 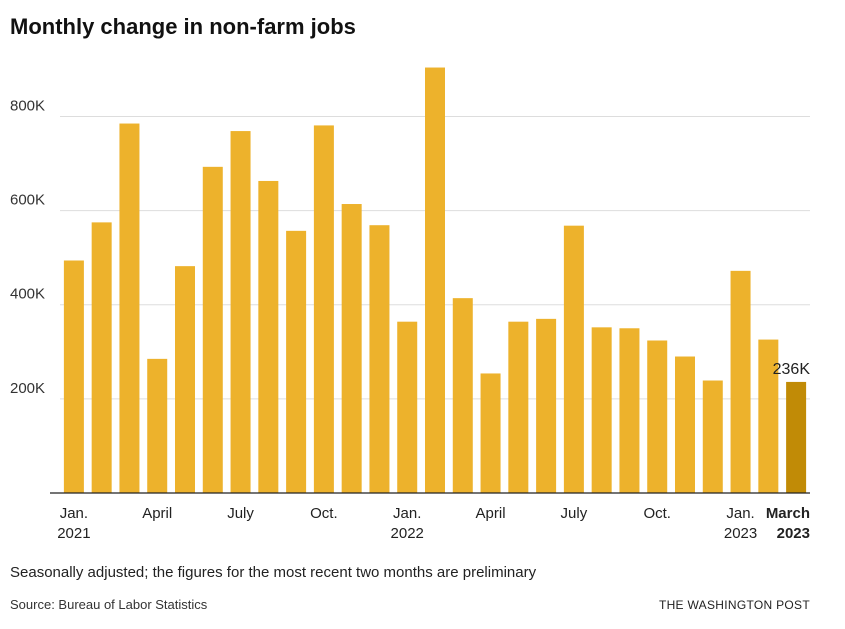 I want to click on x-tick-label: March, so click(x=788, y=513).